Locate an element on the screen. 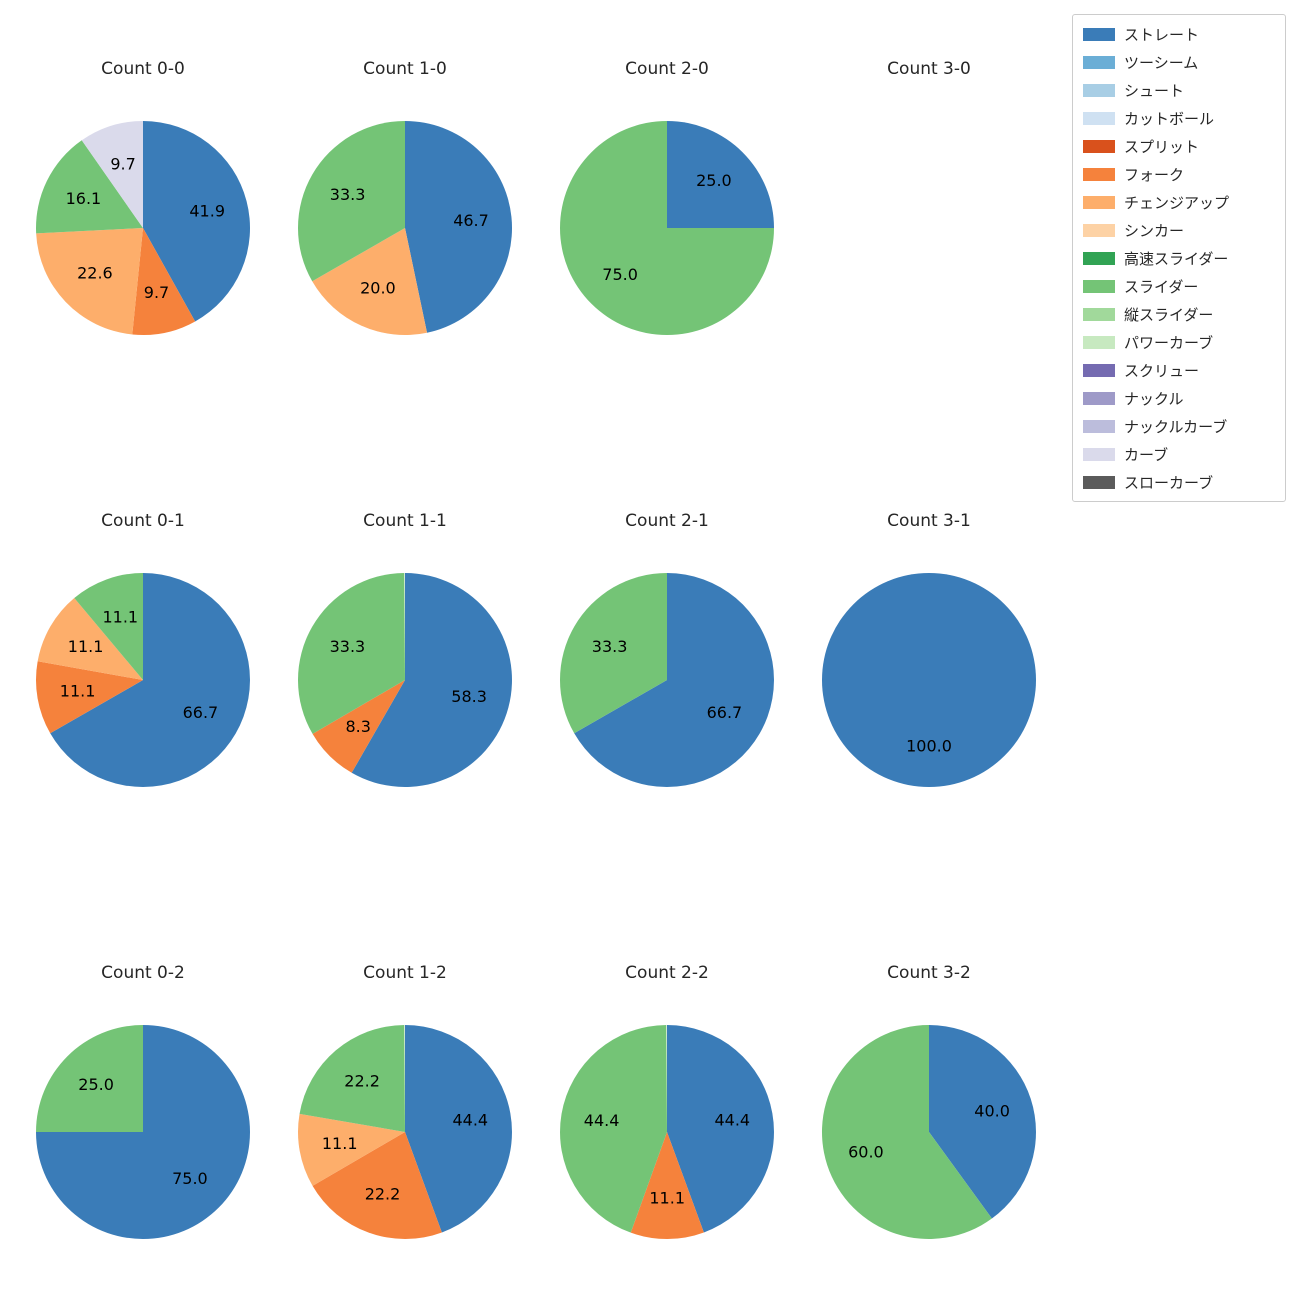 Image resolution: width=1300 pixels, height=1300 pixels. legend-label: ナックルカーブ is located at coordinates (1176, 426).